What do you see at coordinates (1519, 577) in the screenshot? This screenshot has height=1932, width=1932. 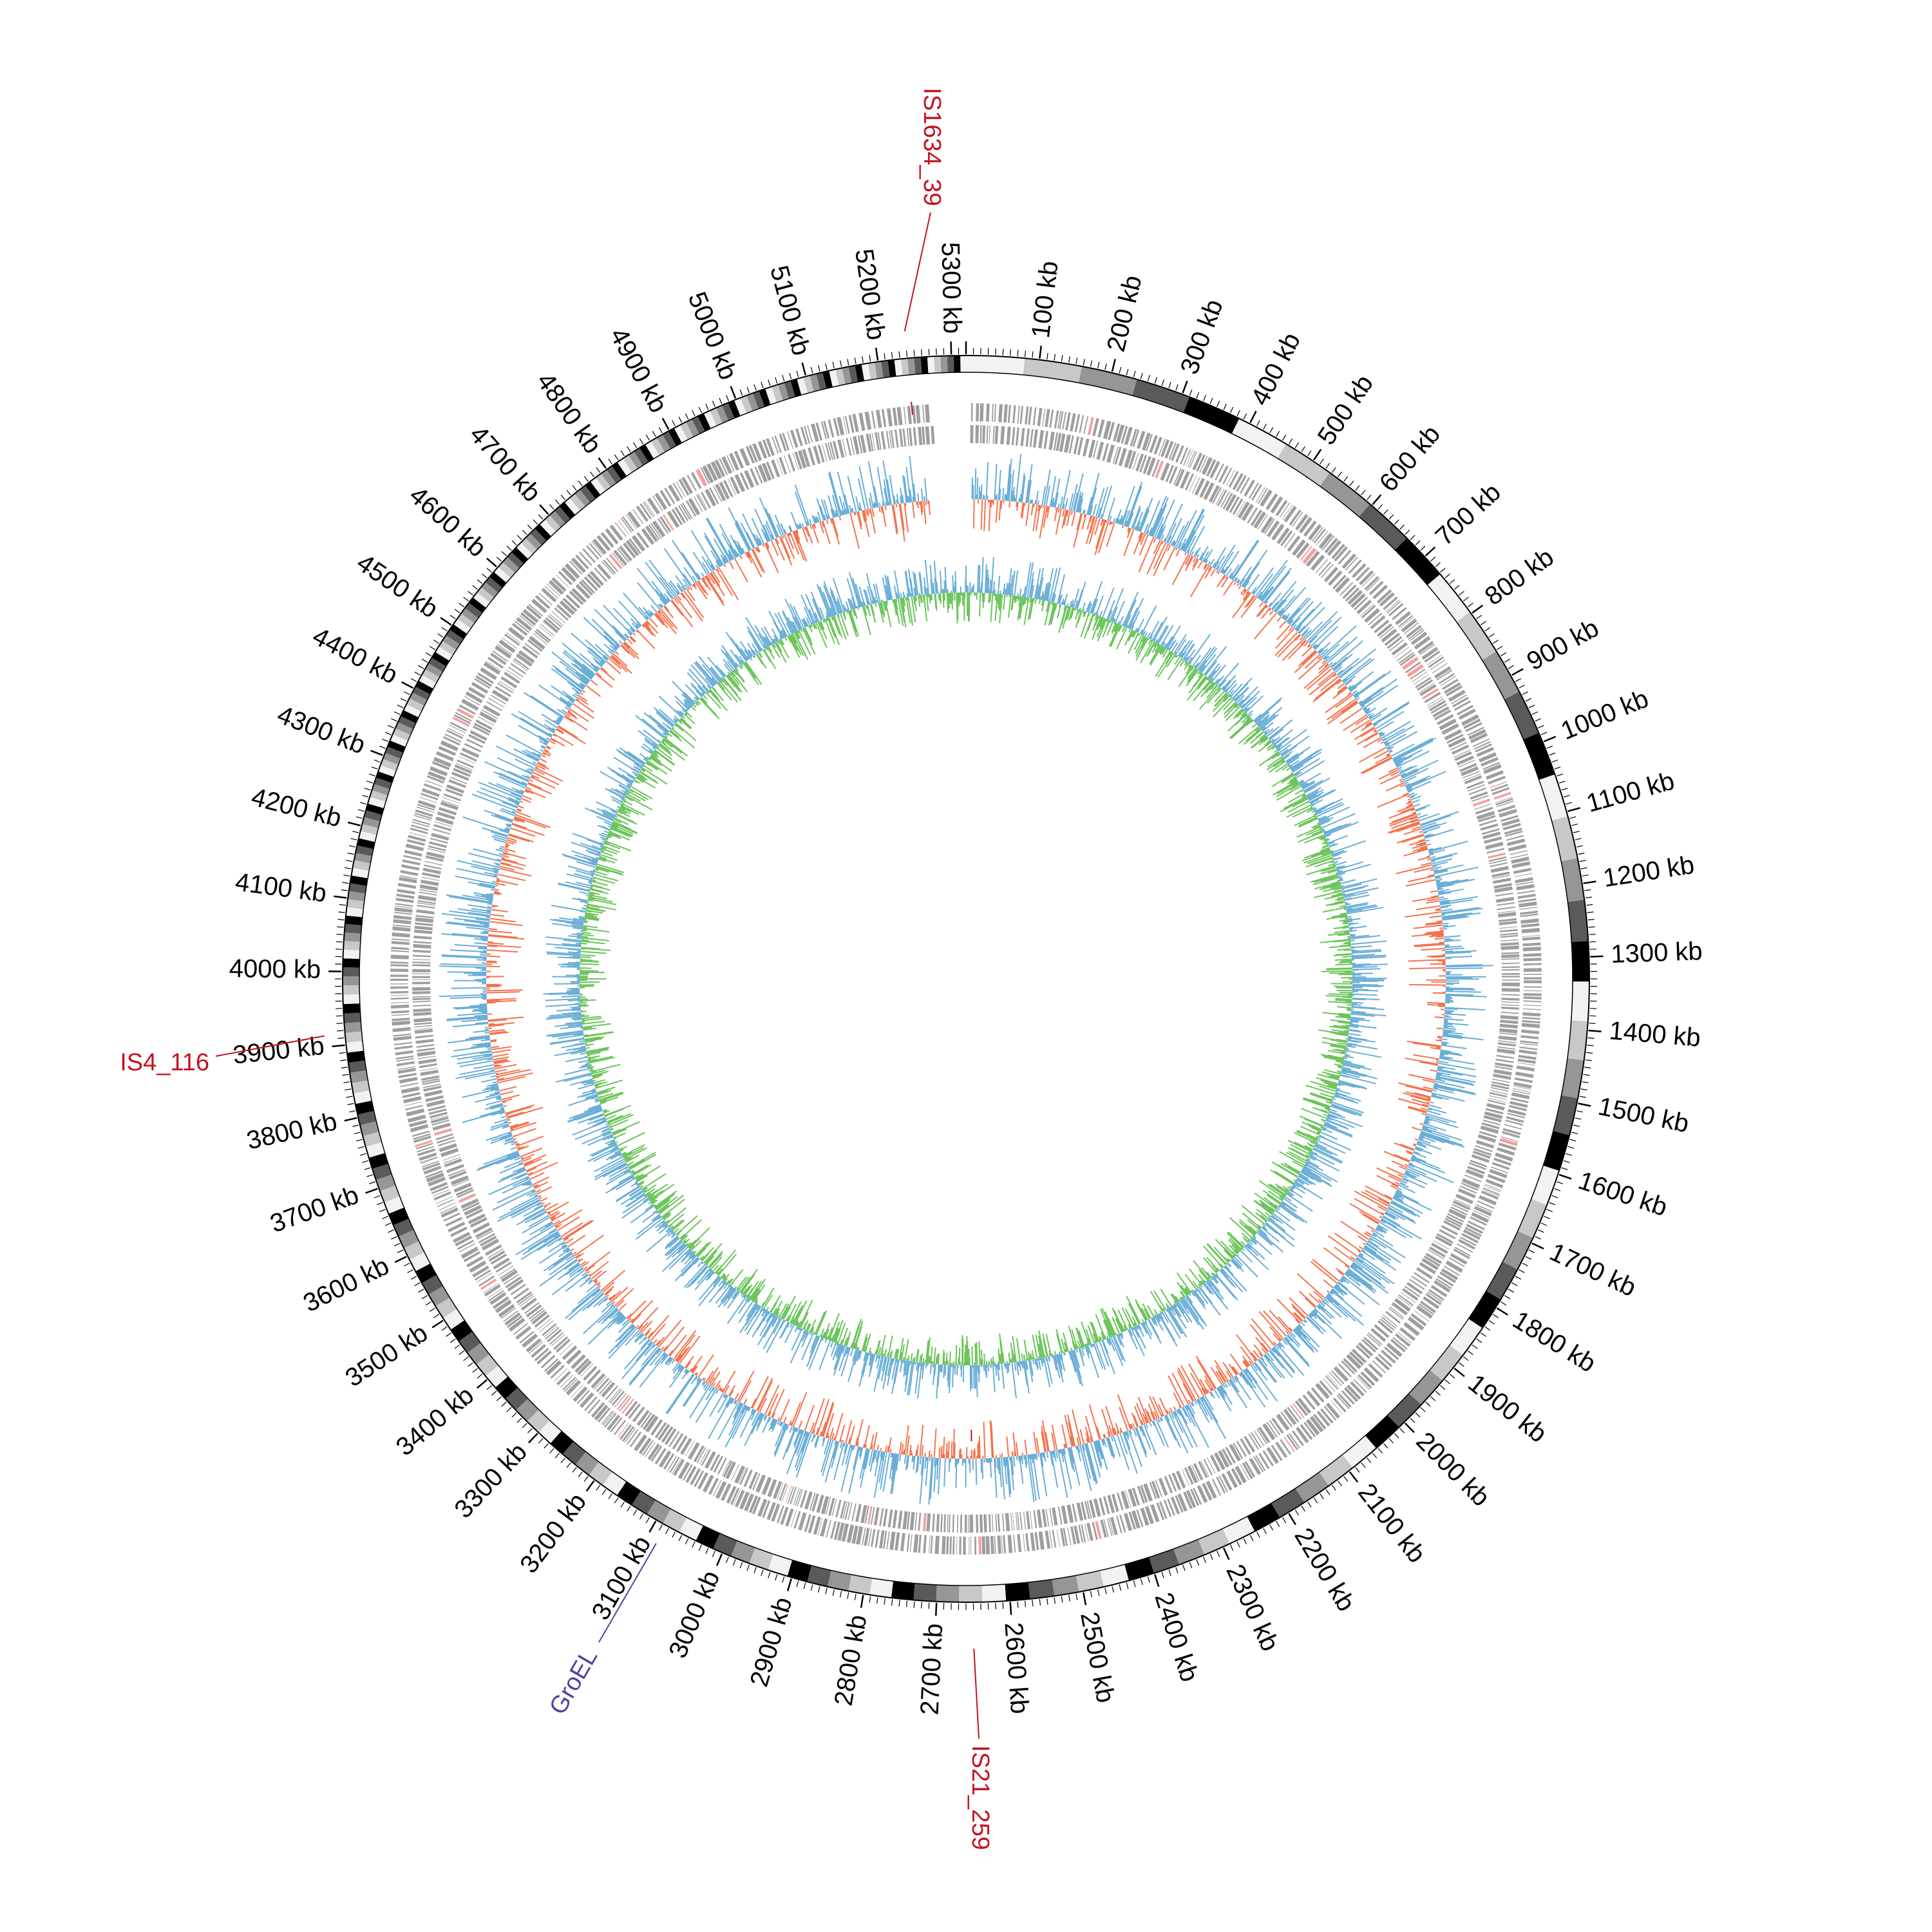 I see `scale-tick-label: 800 kb` at bounding box center [1519, 577].